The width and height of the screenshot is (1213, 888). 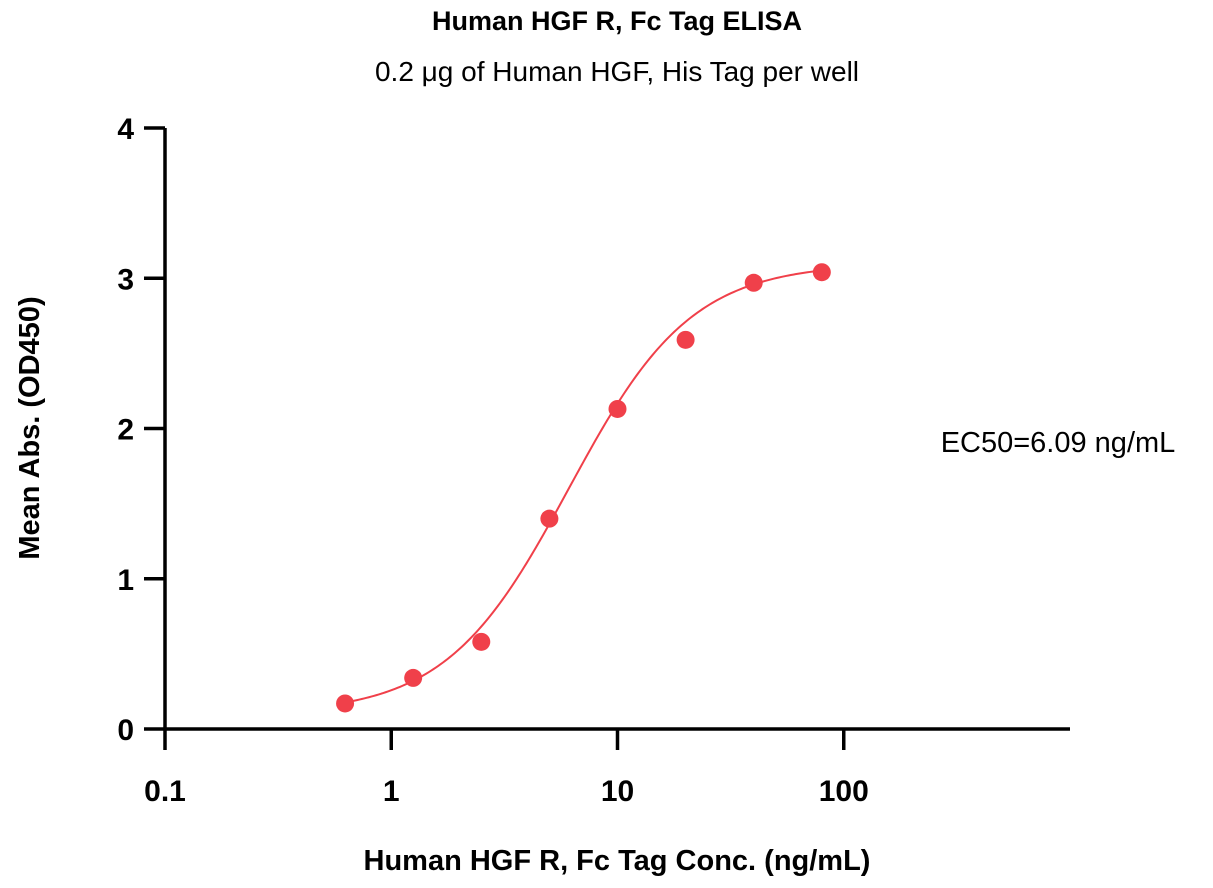 I want to click on x-tick-label: 10, so click(x=617, y=791).